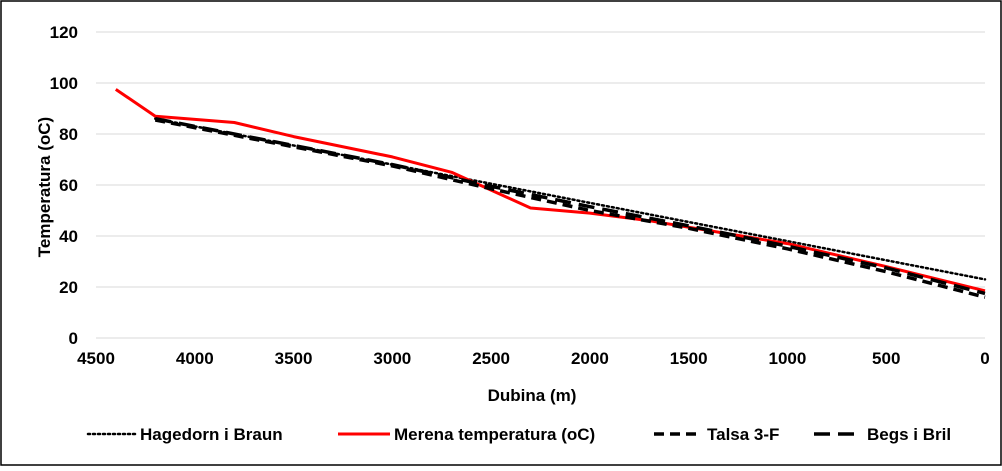 This screenshot has width=1002, height=471. What do you see at coordinates (44, 187) in the screenshot?
I see `y-axis-title: Temperatura (oC)` at bounding box center [44, 187].